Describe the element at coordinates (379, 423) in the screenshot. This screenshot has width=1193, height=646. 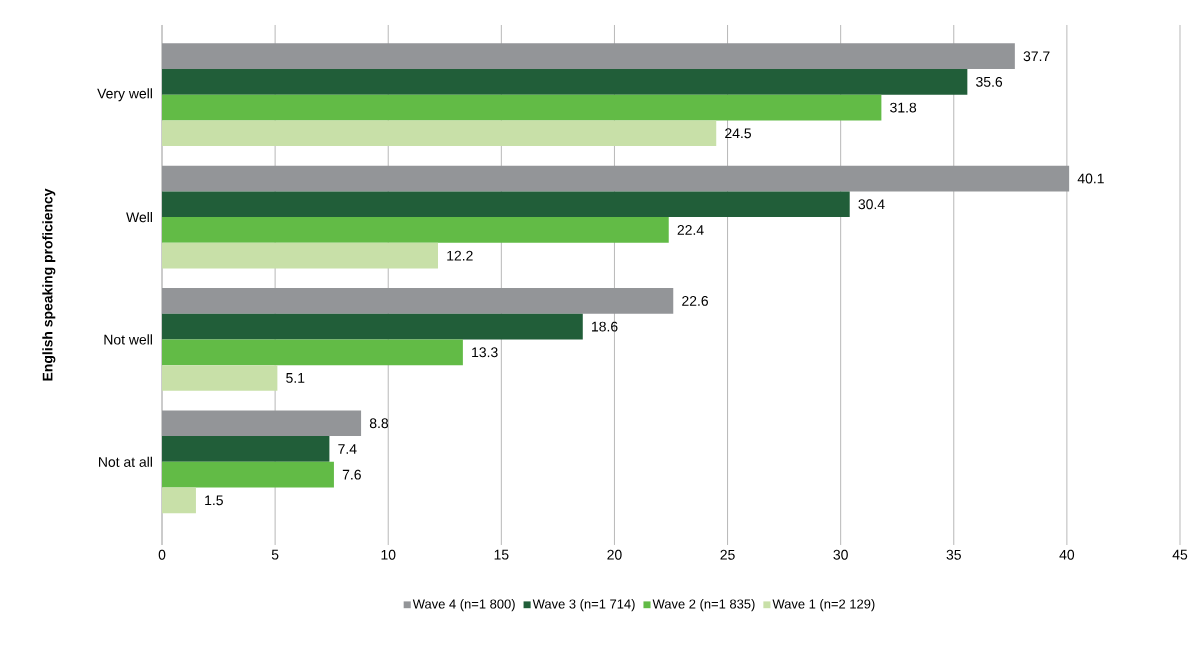
I see `data-label: 8.8` at that location.